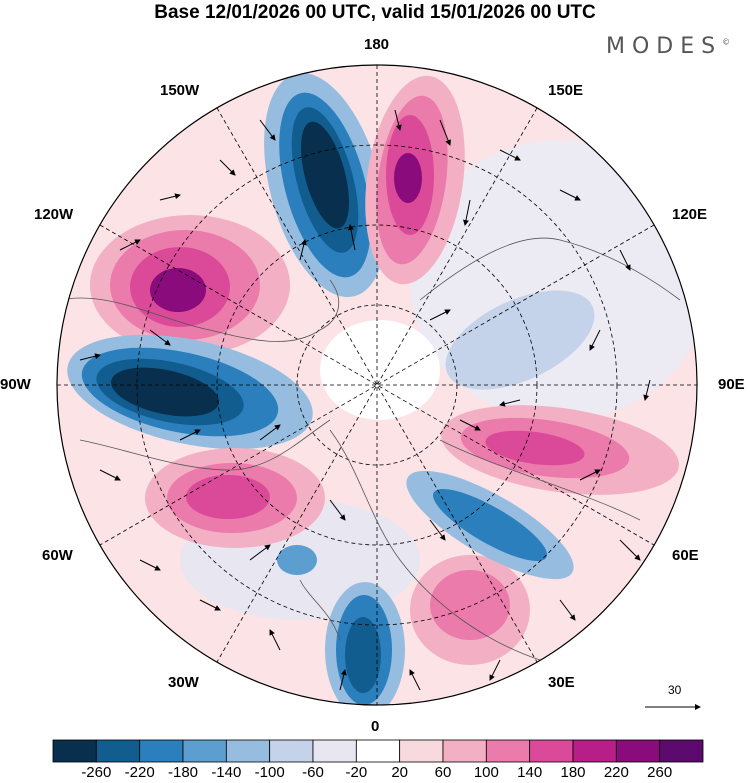 Image resolution: width=750 pixels, height=783 pixels. I want to click on lon-label-90e: 90E, so click(731, 384).